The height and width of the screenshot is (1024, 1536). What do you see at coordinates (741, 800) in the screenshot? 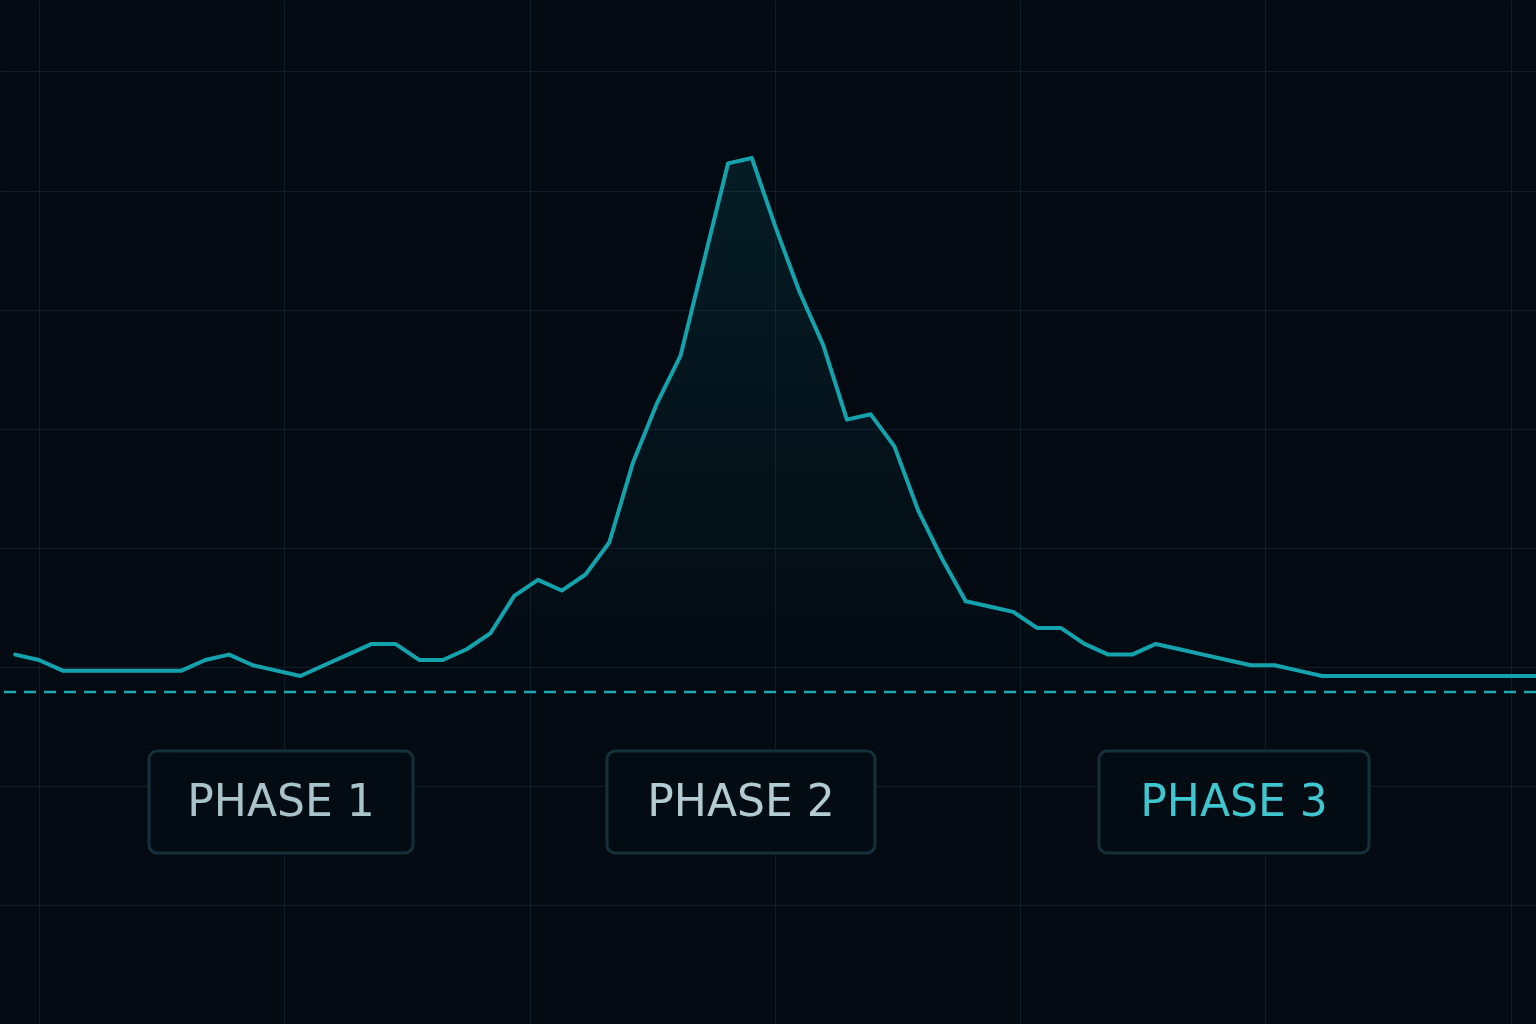
I see `text: PHASE 2` at bounding box center [741, 800].